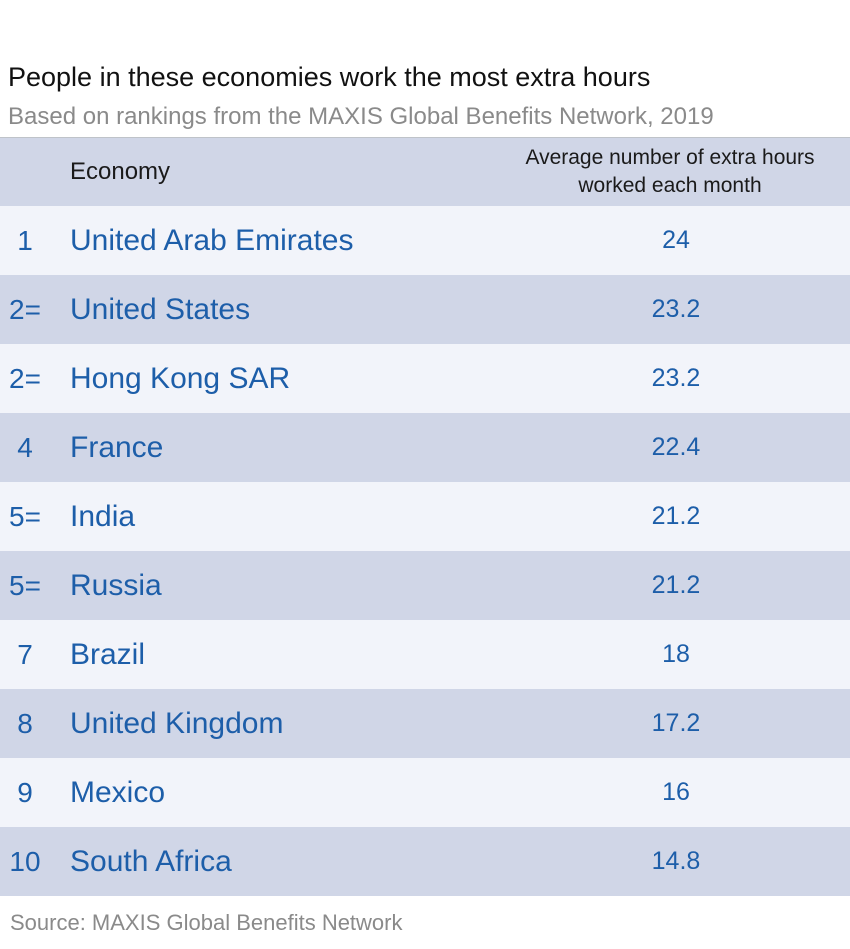  Describe the element at coordinates (425, 585) in the screenshot. I see `table-row: 5= Russia 21.2` at that location.